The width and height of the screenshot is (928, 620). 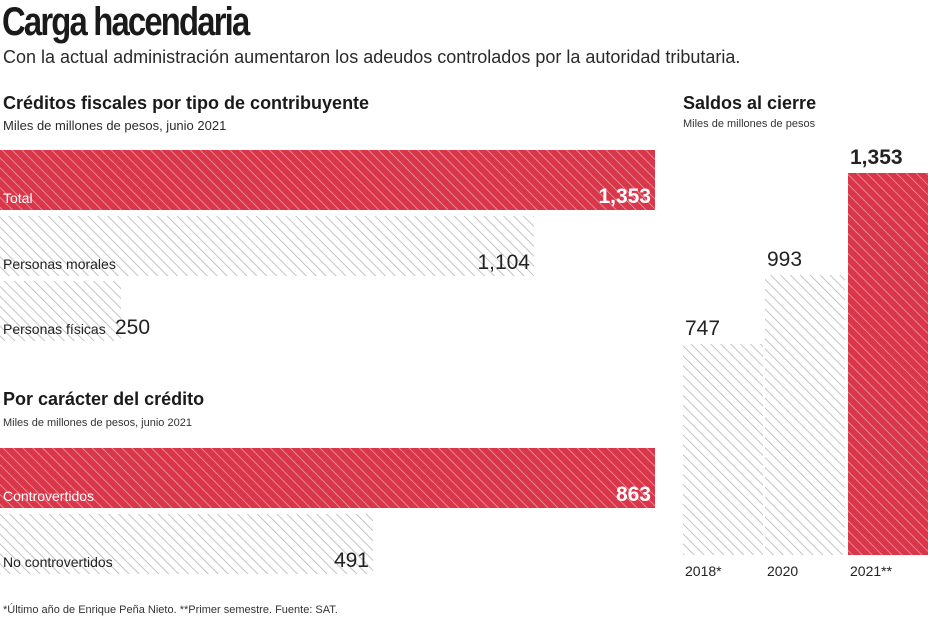 What do you see at coordinates (59, 264) in the screenshot?
I see `hbar-label-0-1: Personas morales` at bounding box center [59, 264].